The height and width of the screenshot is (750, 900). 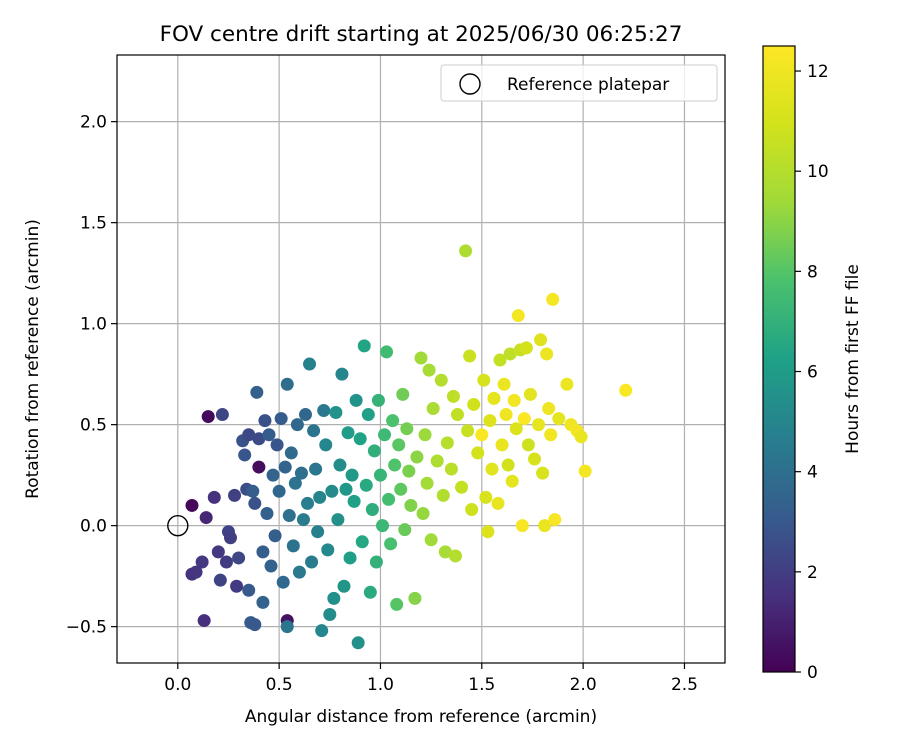 What do you see at coordinates (818, 72) in the screenshot?
I see `colorbar-tick-label: 12` at bounding box center [818, 72].